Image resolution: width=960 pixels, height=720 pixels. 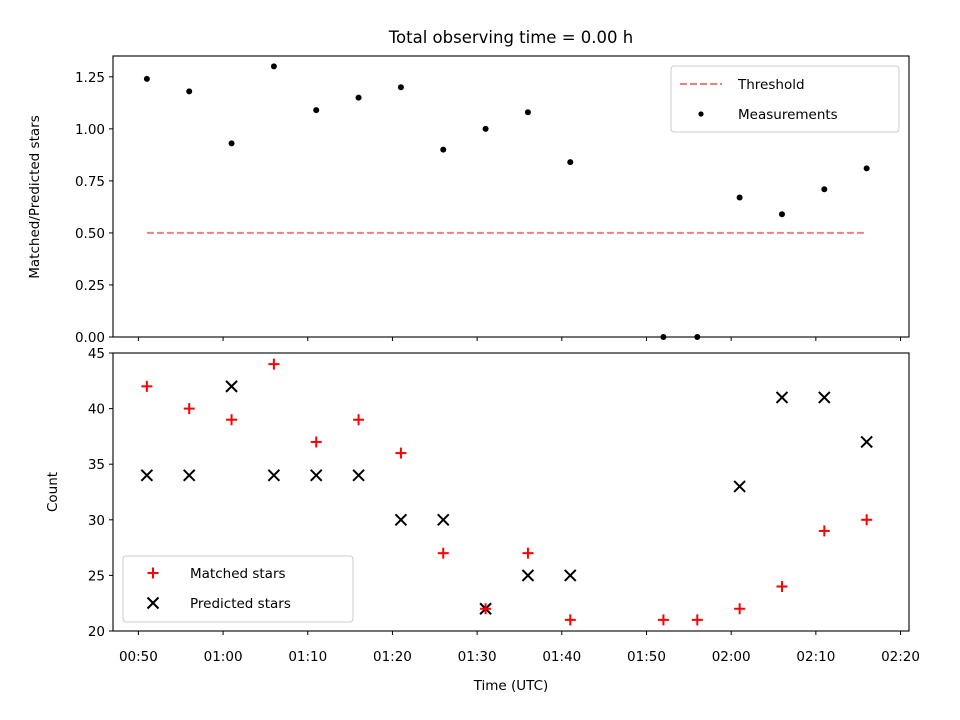 I want to click on x-axis-label: Time (UTC), so click(x=511, y=686).